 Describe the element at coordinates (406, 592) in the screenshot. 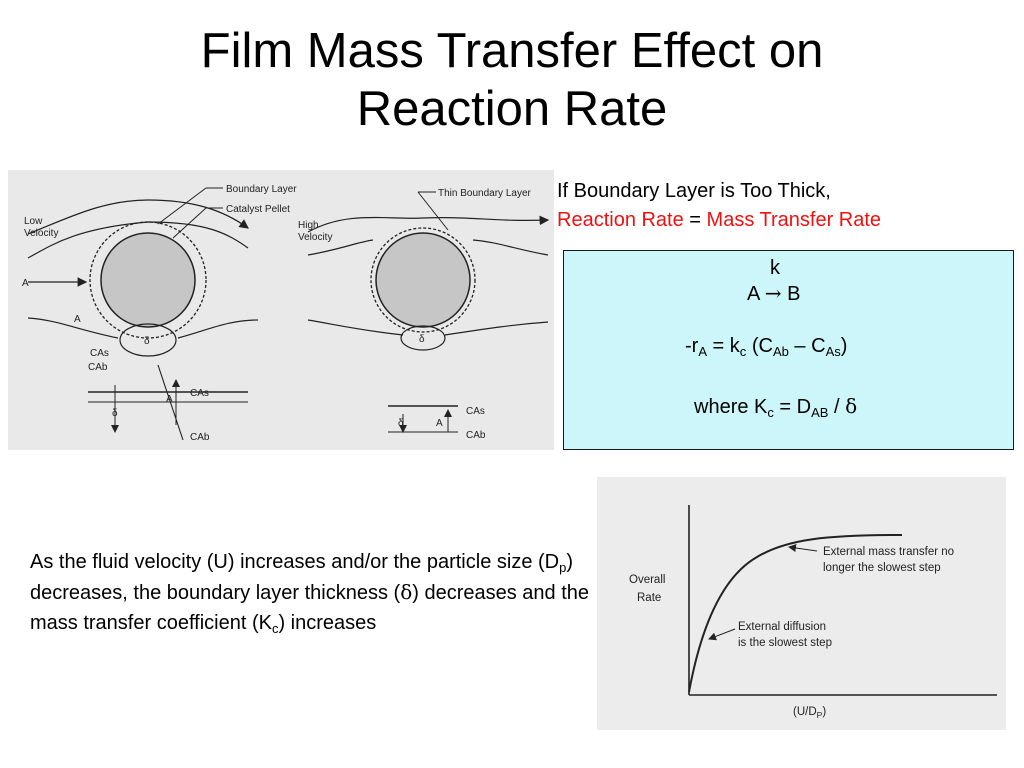

I see `para-delta: δ` at that location.